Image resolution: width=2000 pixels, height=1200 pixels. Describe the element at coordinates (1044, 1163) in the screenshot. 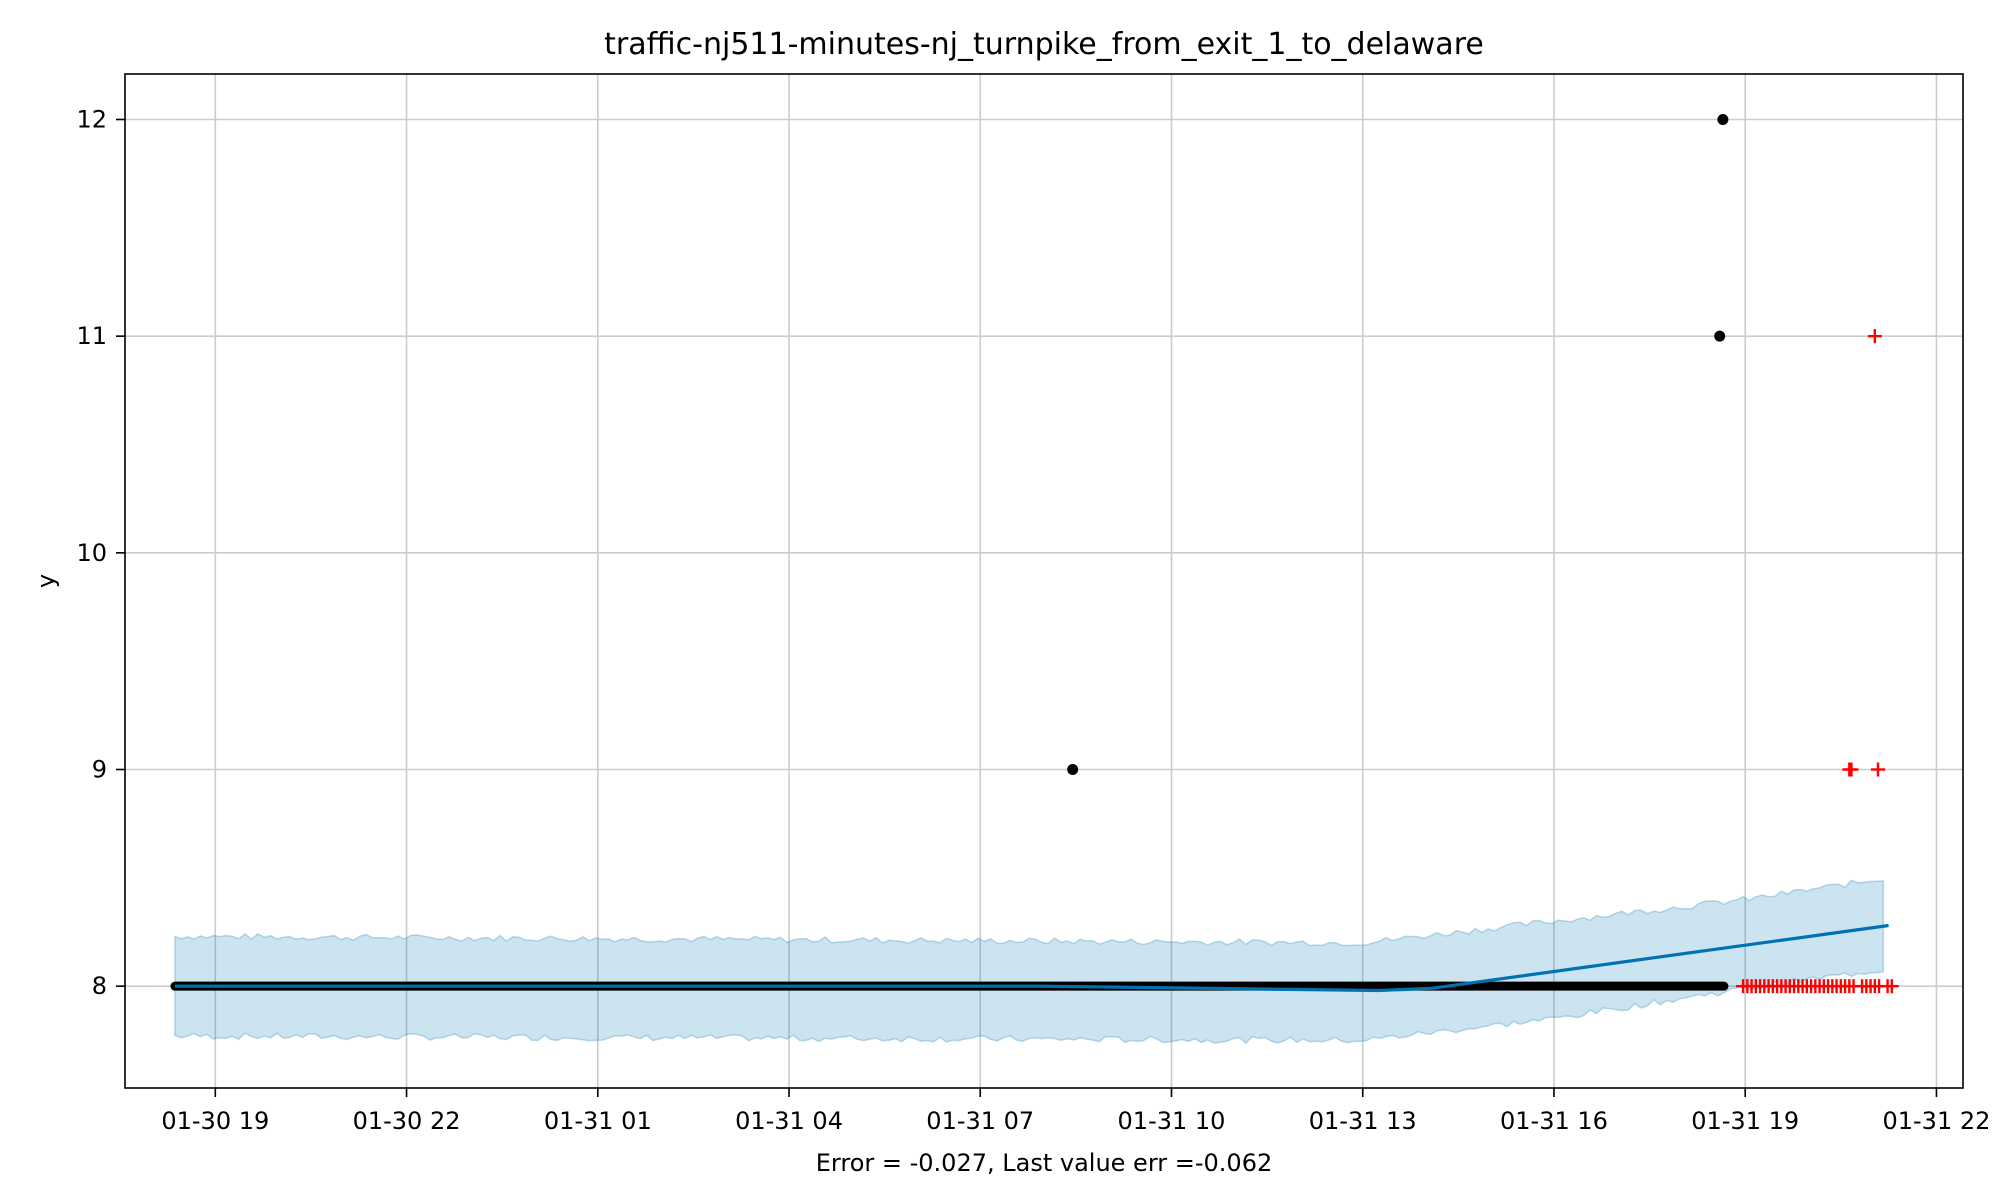

I see `x-axis-label: Error = -0.027, Last value err =-0.062` at that location.